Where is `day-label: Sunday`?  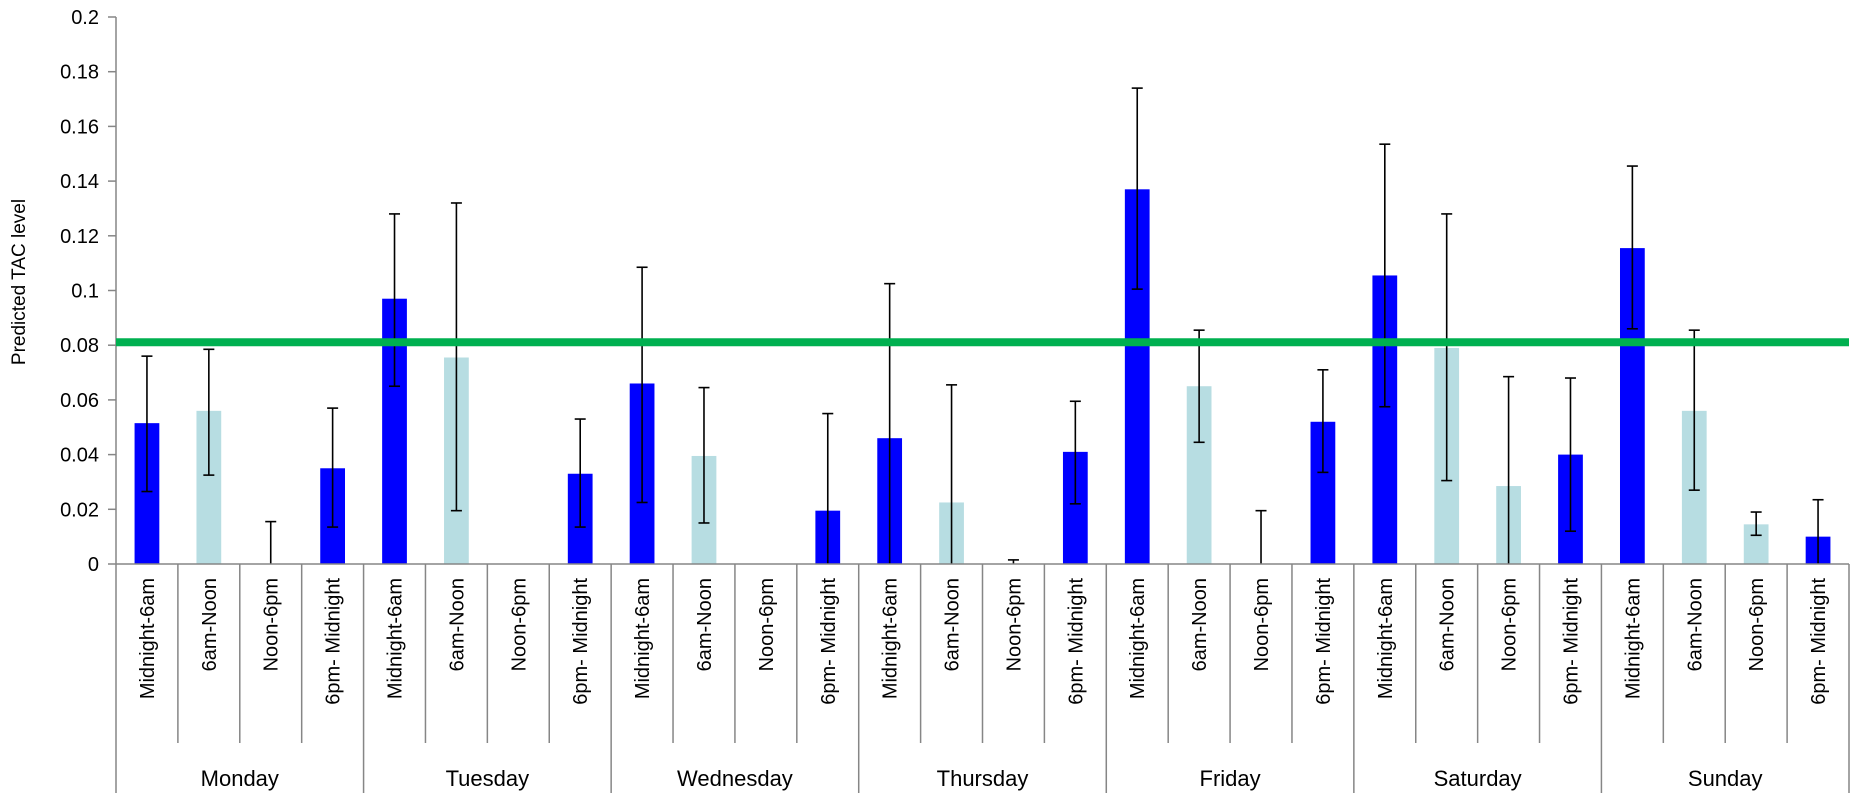
day-label: Sunday is located at coordinates (1725, 778).